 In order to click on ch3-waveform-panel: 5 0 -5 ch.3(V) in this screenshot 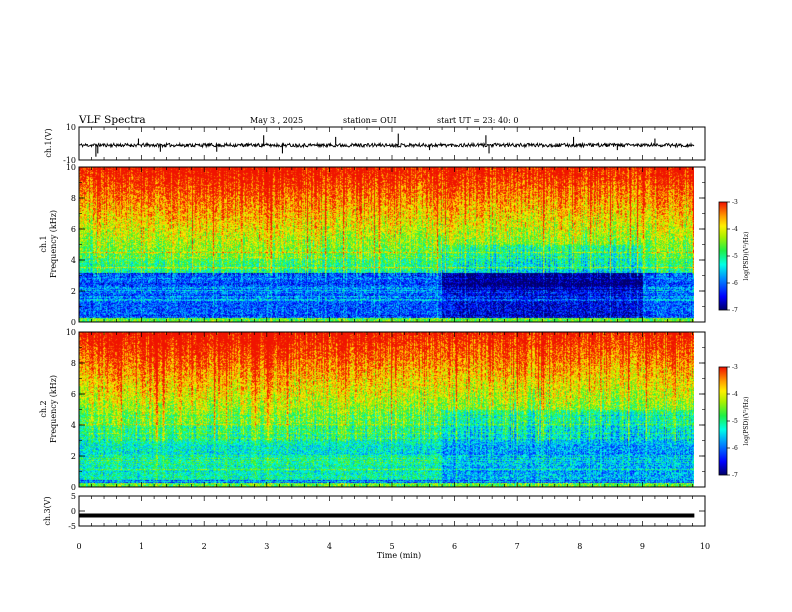, I will do `click(374, 511)`.